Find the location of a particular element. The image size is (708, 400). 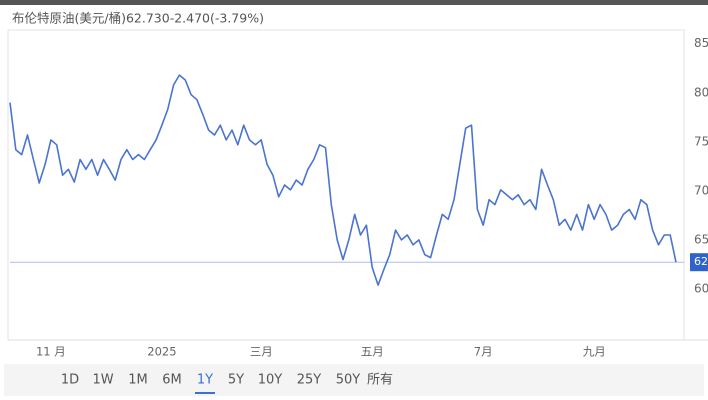

x-tick-label: 九月 is located at coordinates (594, 352).